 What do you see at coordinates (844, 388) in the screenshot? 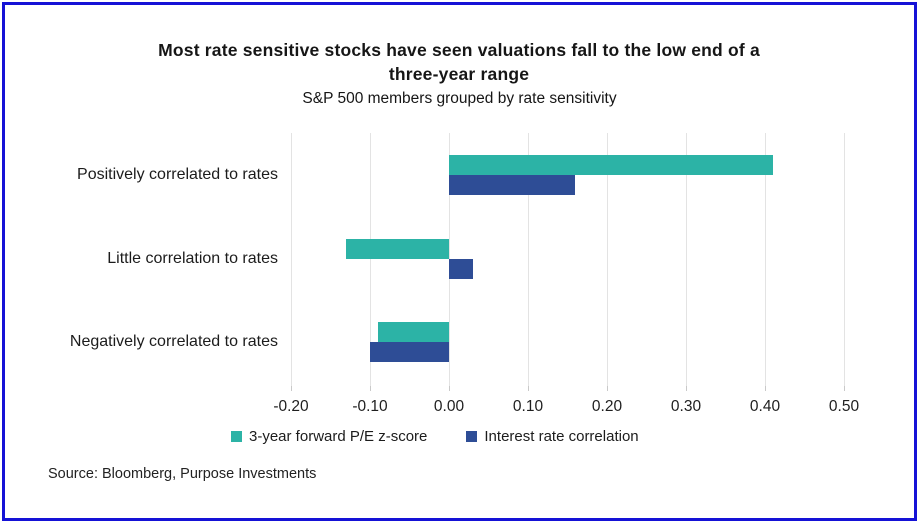
I see `tick-mark-x-0.50` at bounding box center [844, 388].